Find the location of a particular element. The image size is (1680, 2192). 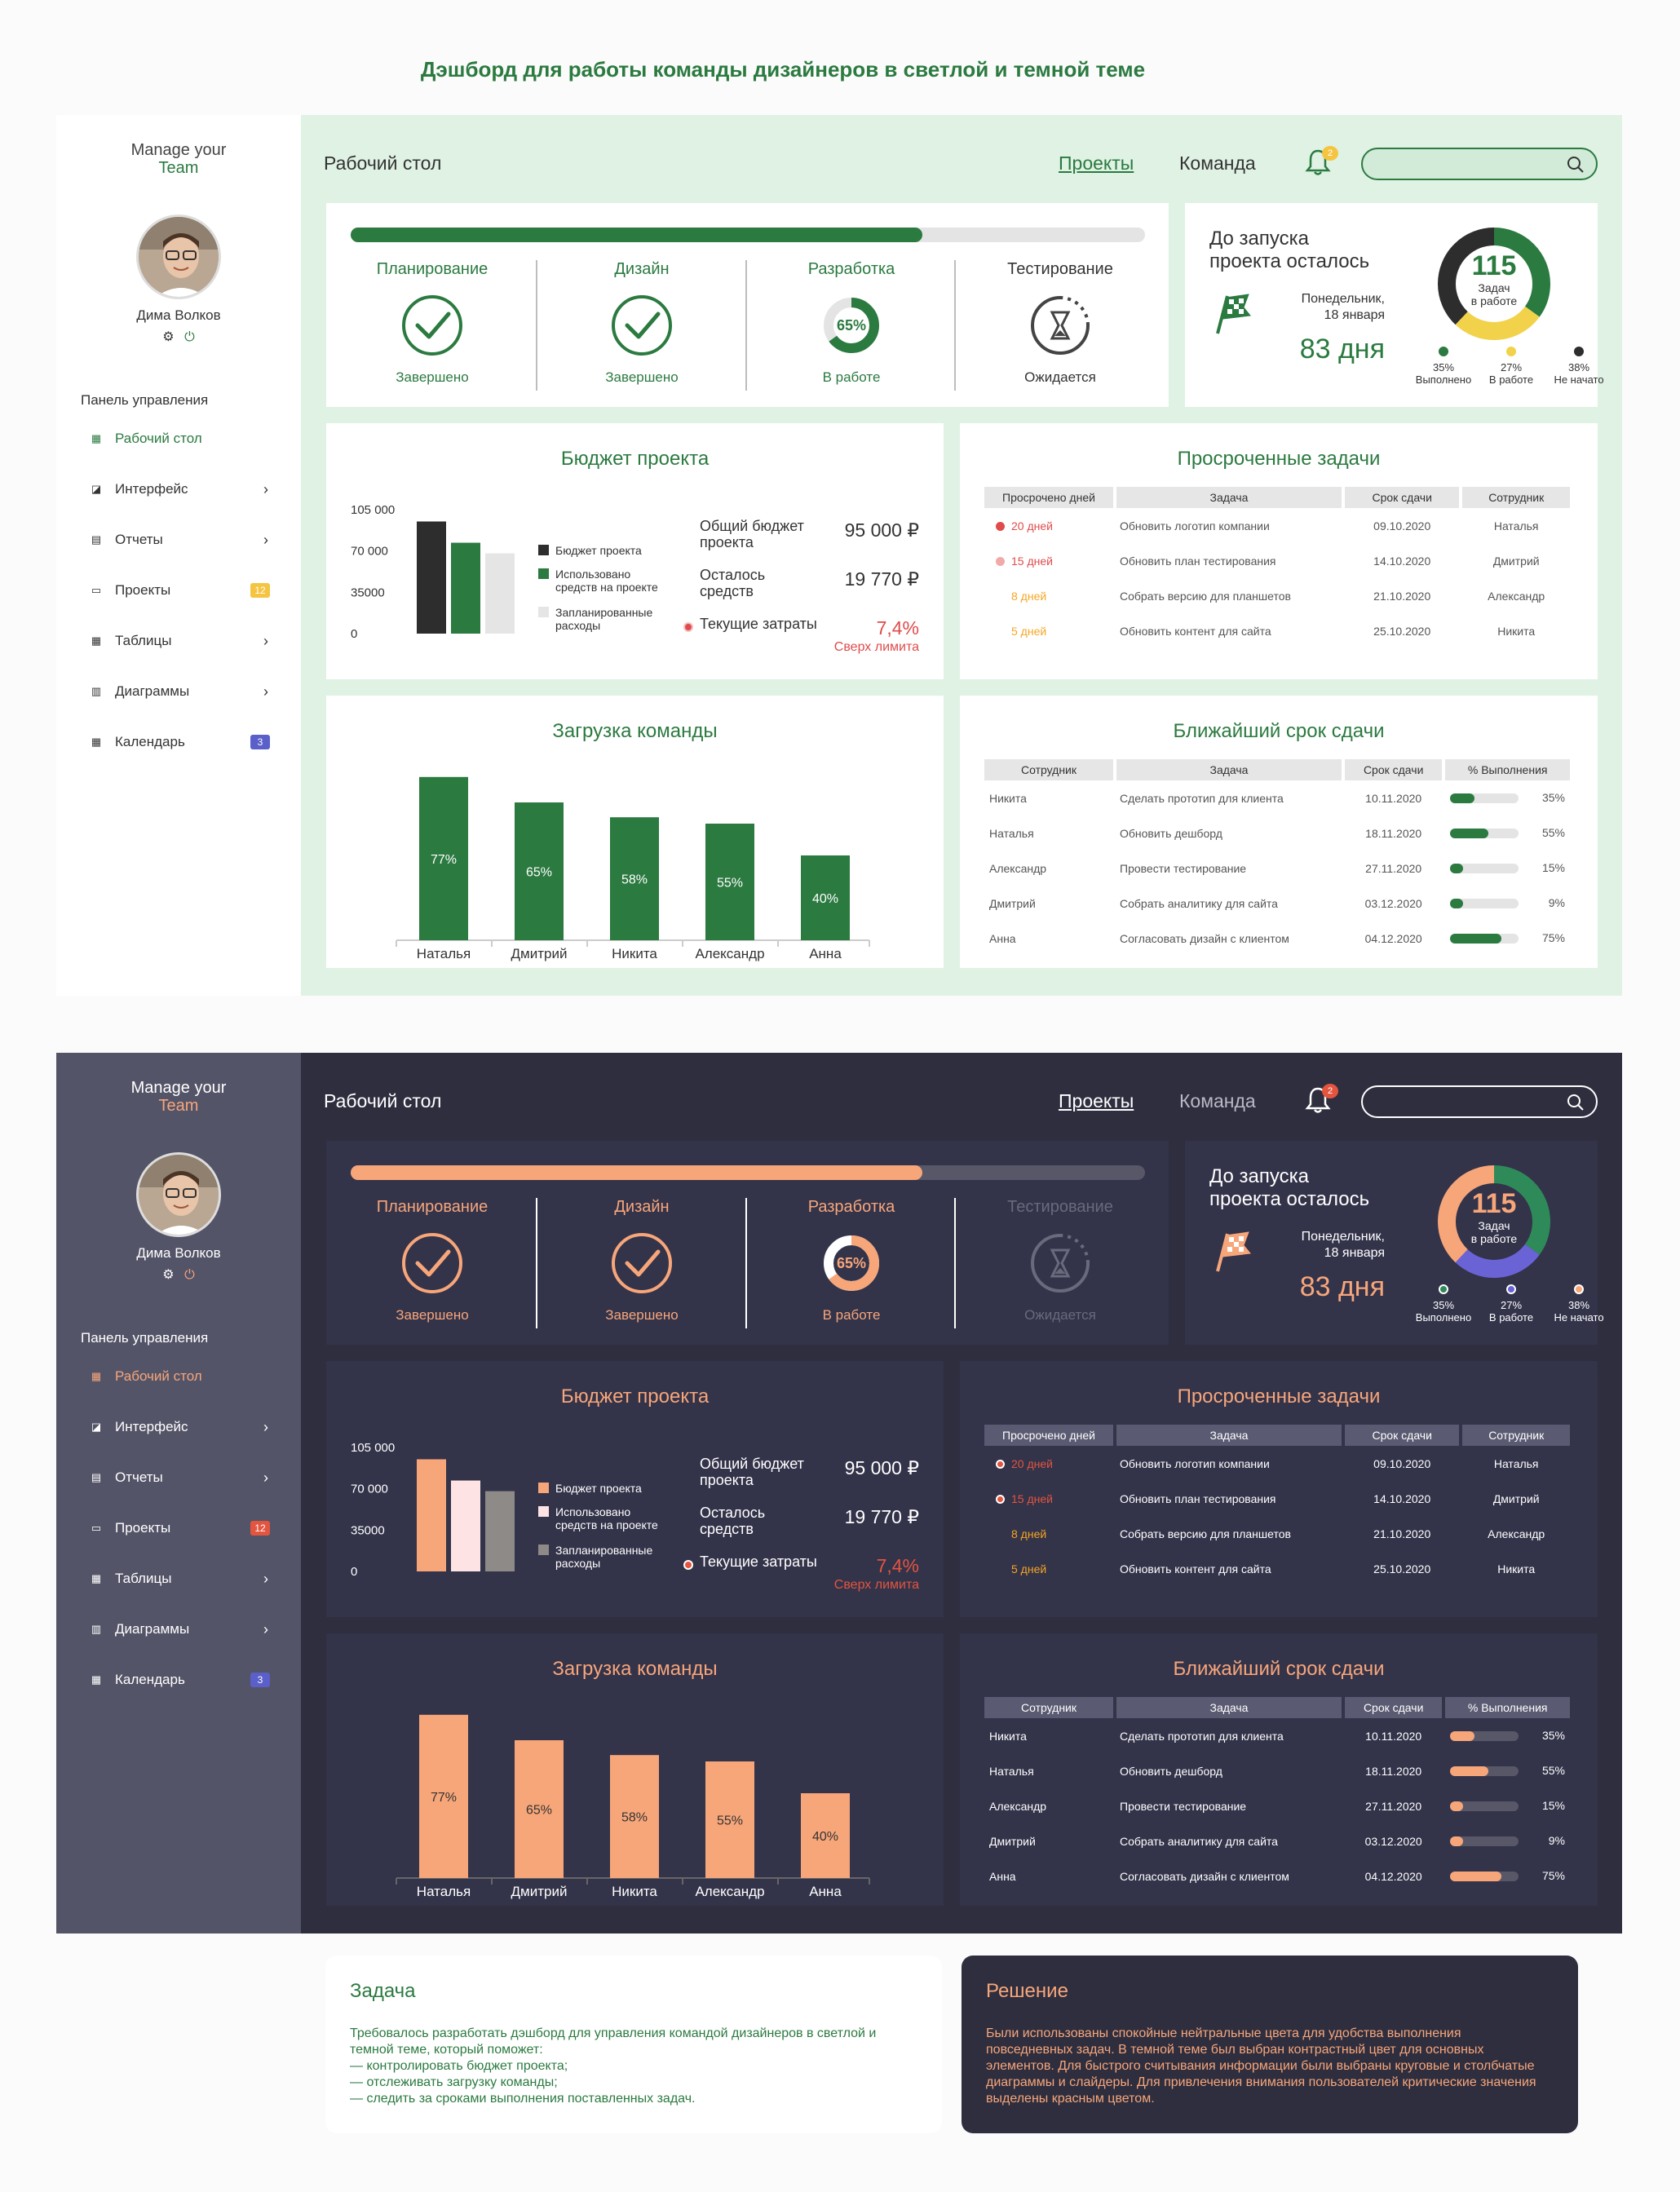

progress-fill is located at coordinates (1469, 1771).